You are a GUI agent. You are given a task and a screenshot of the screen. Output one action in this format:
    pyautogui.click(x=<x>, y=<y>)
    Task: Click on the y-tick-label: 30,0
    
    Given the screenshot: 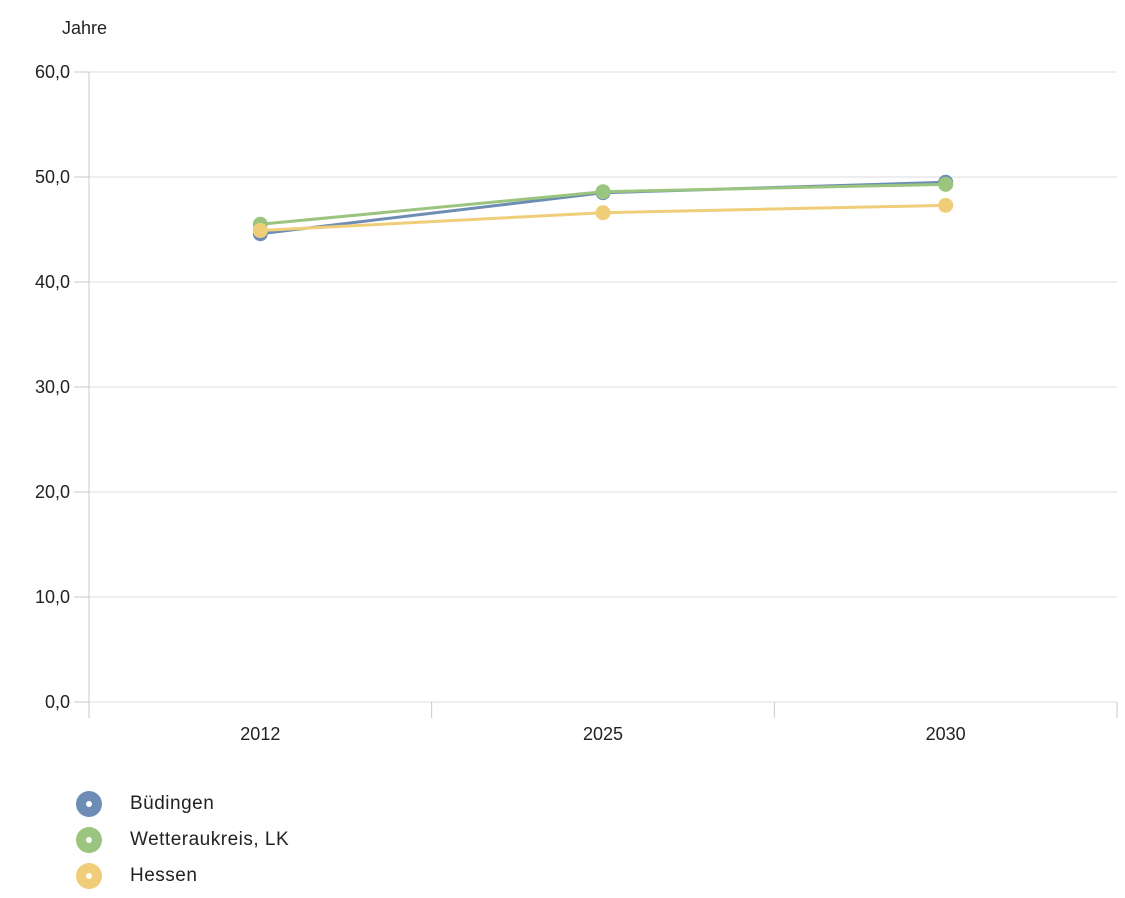 What is the action you would take?
    pyautogui.click(x=52, y=387)
    